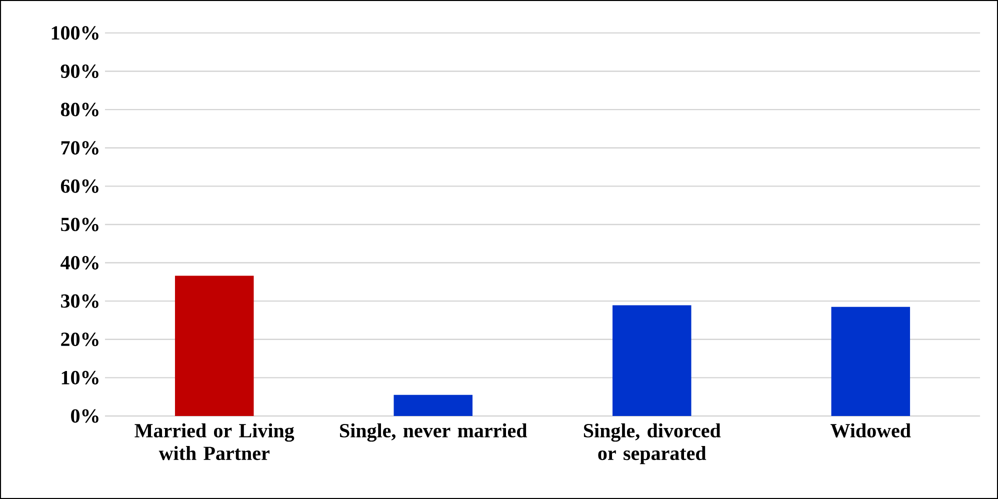 The height and width of the screenshot is (499, 998). What do you see at coordinates (84, 416) in the screenshot?
I see `y-tick-label: 0%` at bounding box center [84, 416].